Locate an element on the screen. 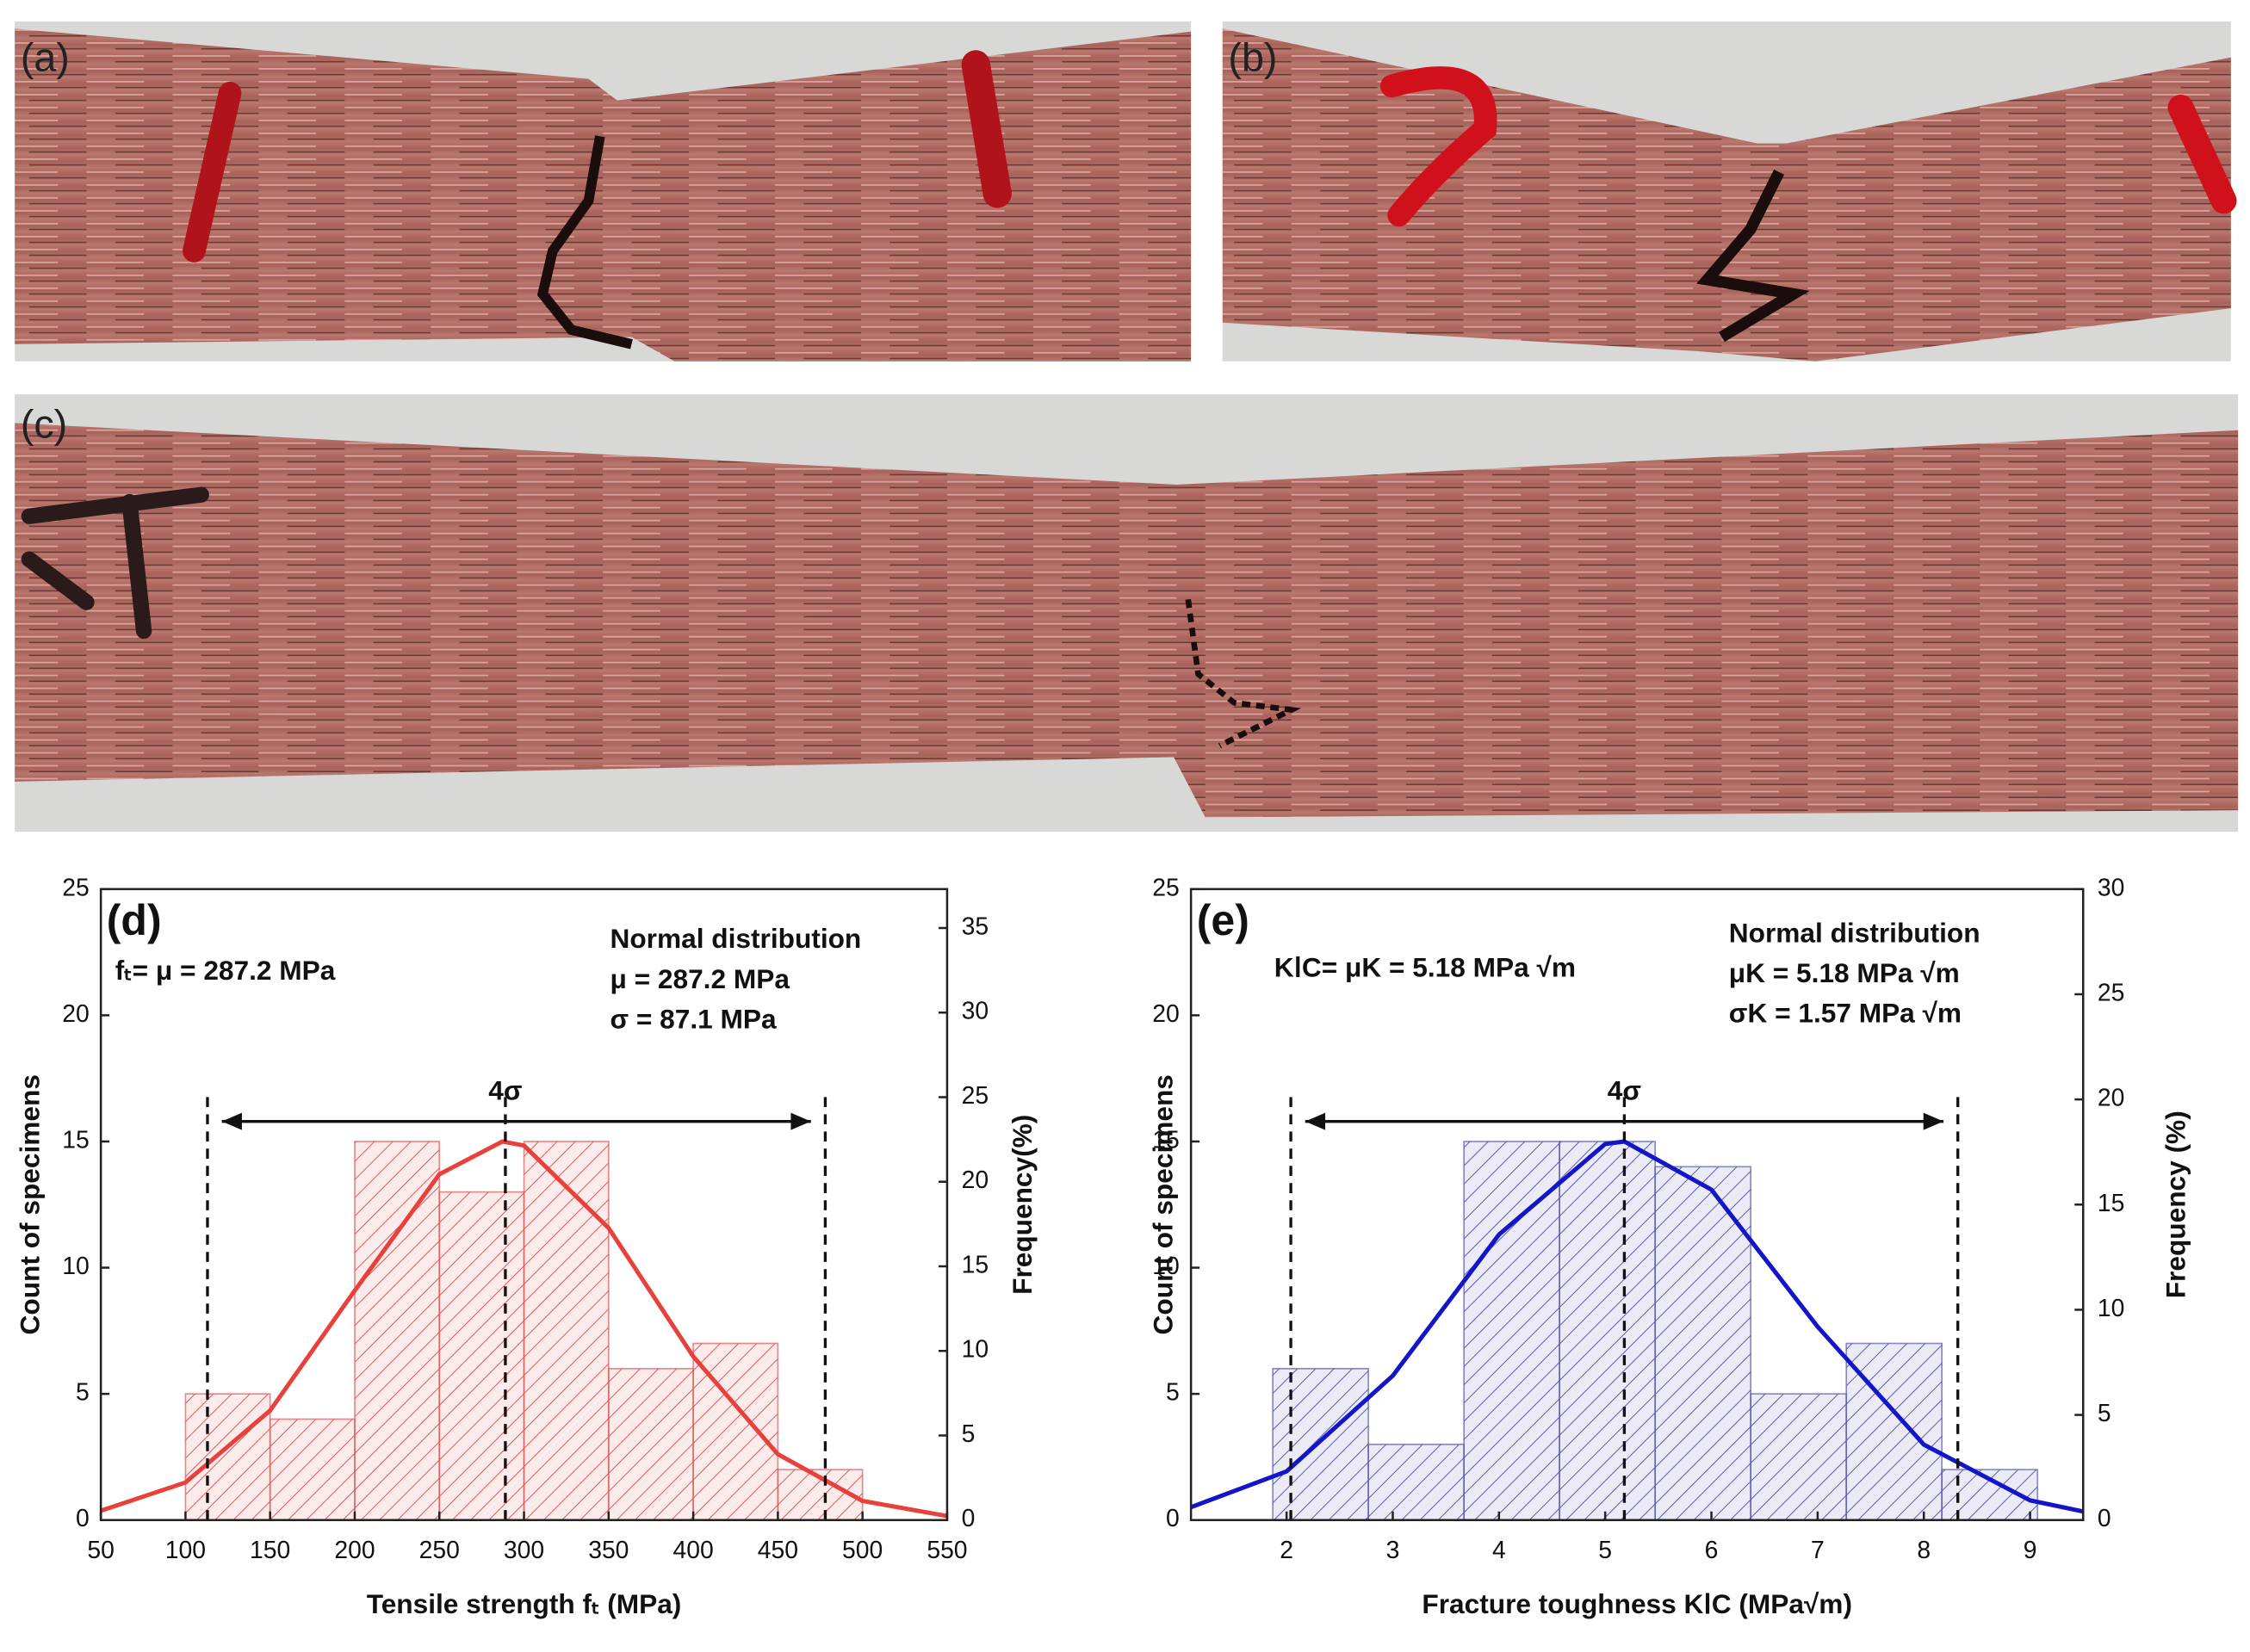 This screenshot has width=2250, height=1652. photo-b: (b) is located at coordinates (1730, 191).